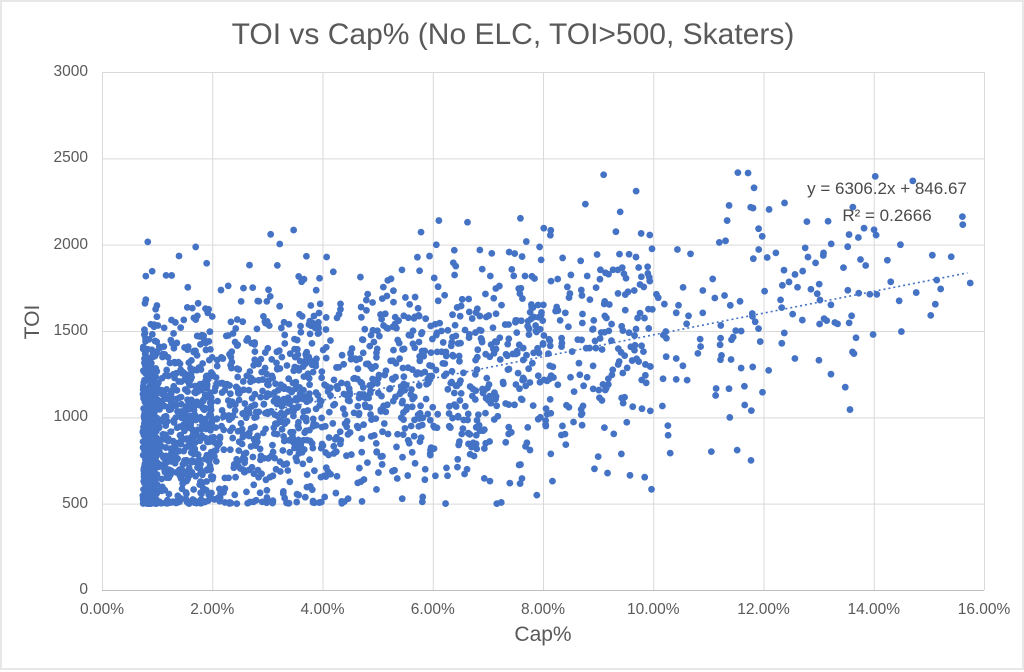 The image size is (1024, 672). I want to click on chart-title: TOI vs Cap% (No ELC, TOI>500, Skaters), so click(513, 34).